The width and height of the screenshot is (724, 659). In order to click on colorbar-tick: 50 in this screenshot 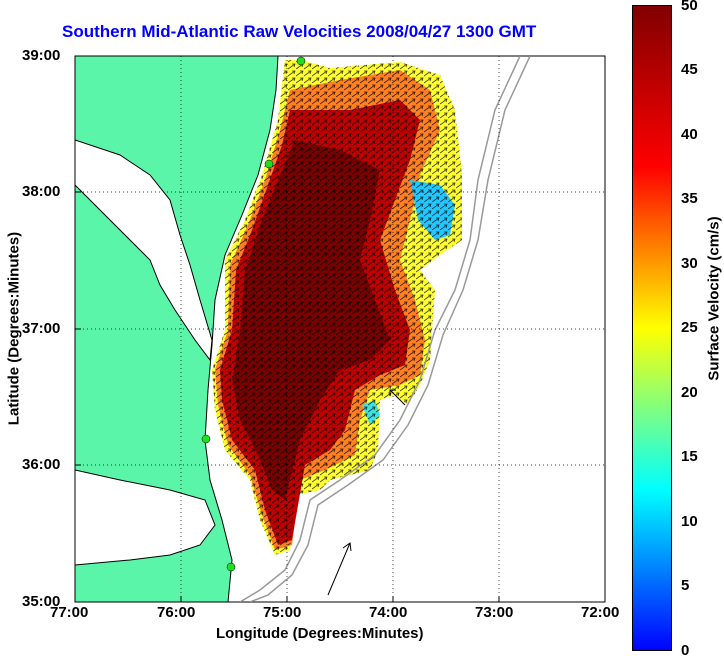, I will do `click(689, 7)`.